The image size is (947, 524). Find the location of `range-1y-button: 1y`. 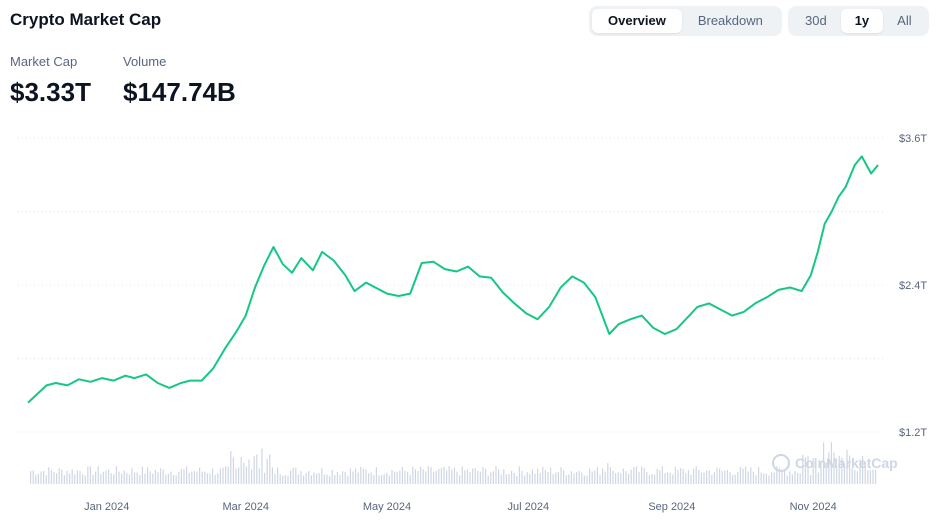

range-1y-button: 1y is located at coordinates (862, 21).